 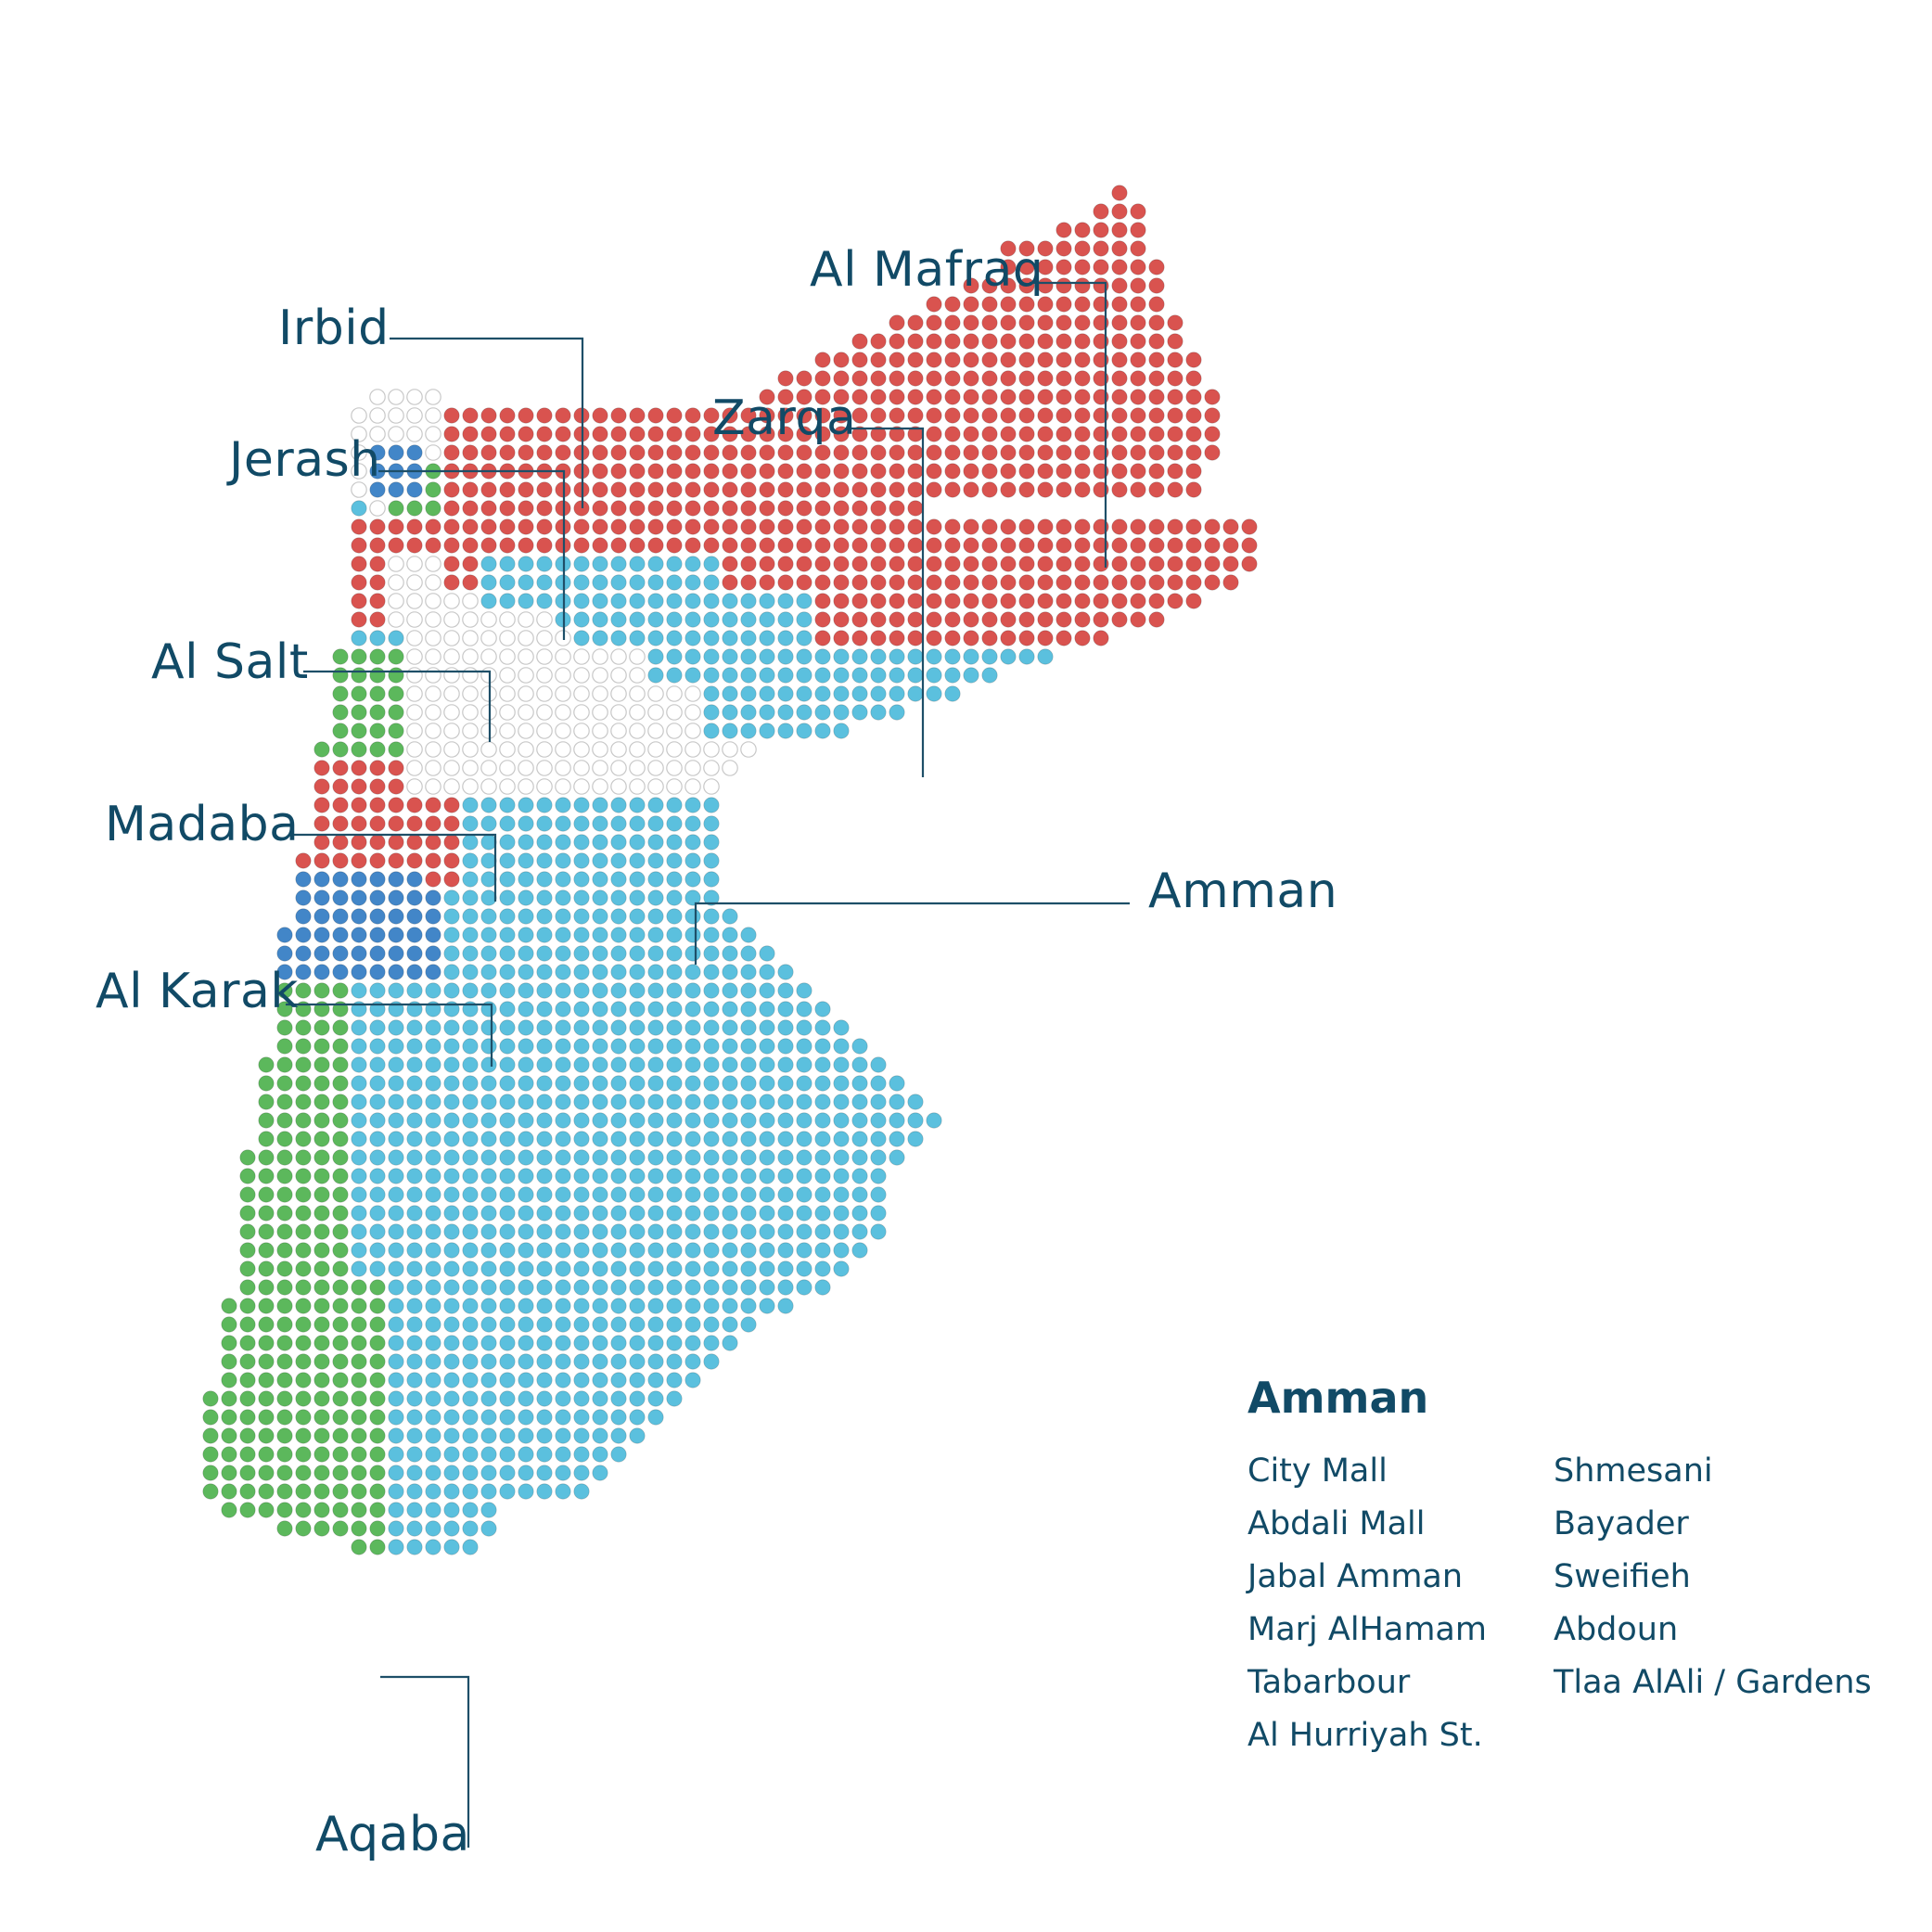 What do you see at coordinates (393, 867) in the screenshot?
I see `madaba-leader` at bounding box center [393, 867].